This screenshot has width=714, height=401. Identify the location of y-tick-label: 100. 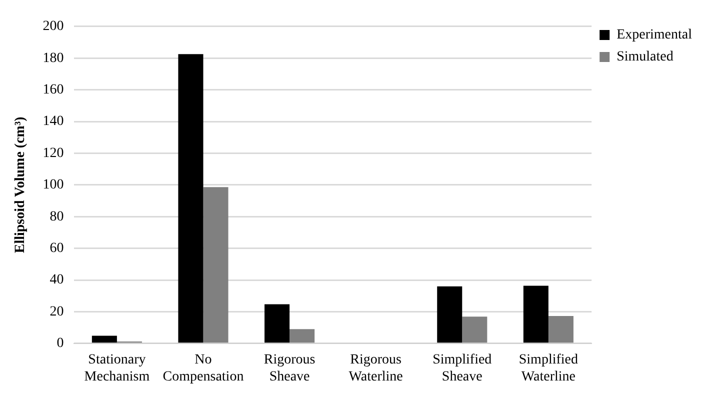
(53, 185).